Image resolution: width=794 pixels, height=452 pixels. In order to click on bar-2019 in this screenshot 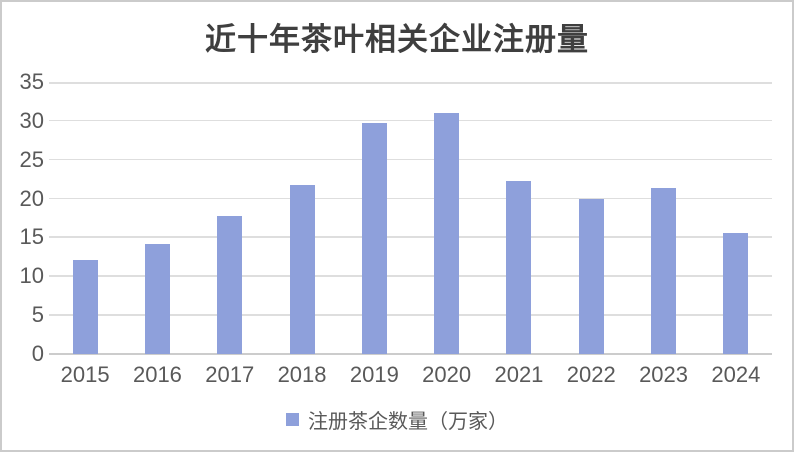, I will do `click(374, 238)`.